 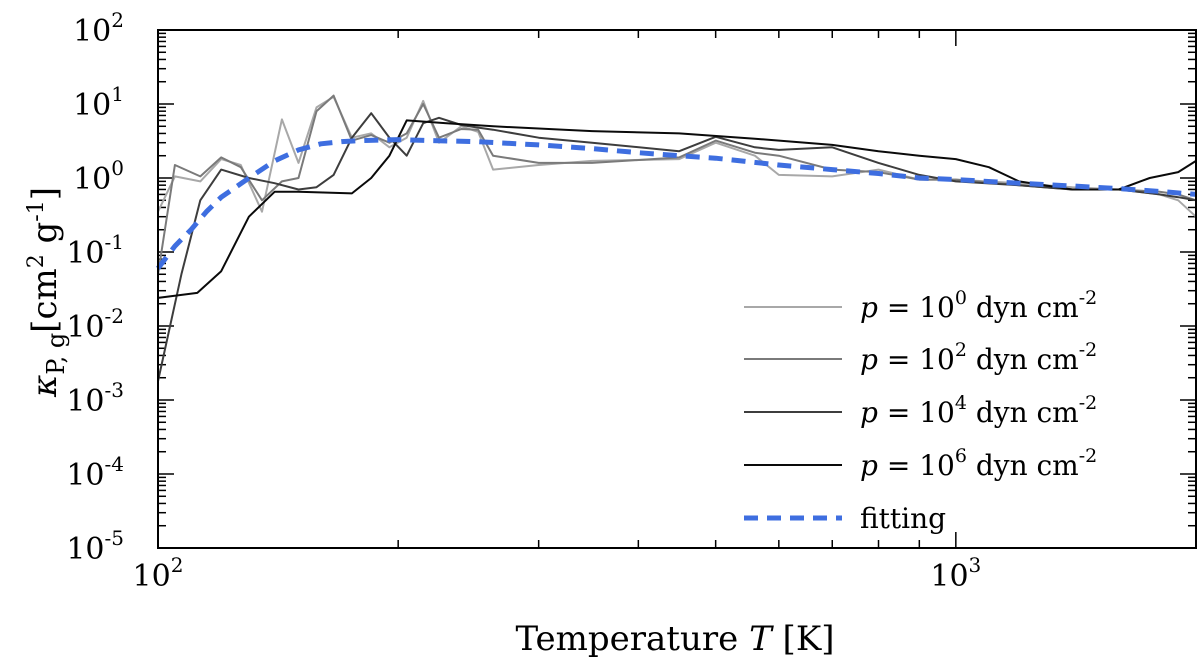 What do you see at coordinates (903, 518) in the screenshot?
I see `legend-label-4: fitting` at bounding box center [903, 518].